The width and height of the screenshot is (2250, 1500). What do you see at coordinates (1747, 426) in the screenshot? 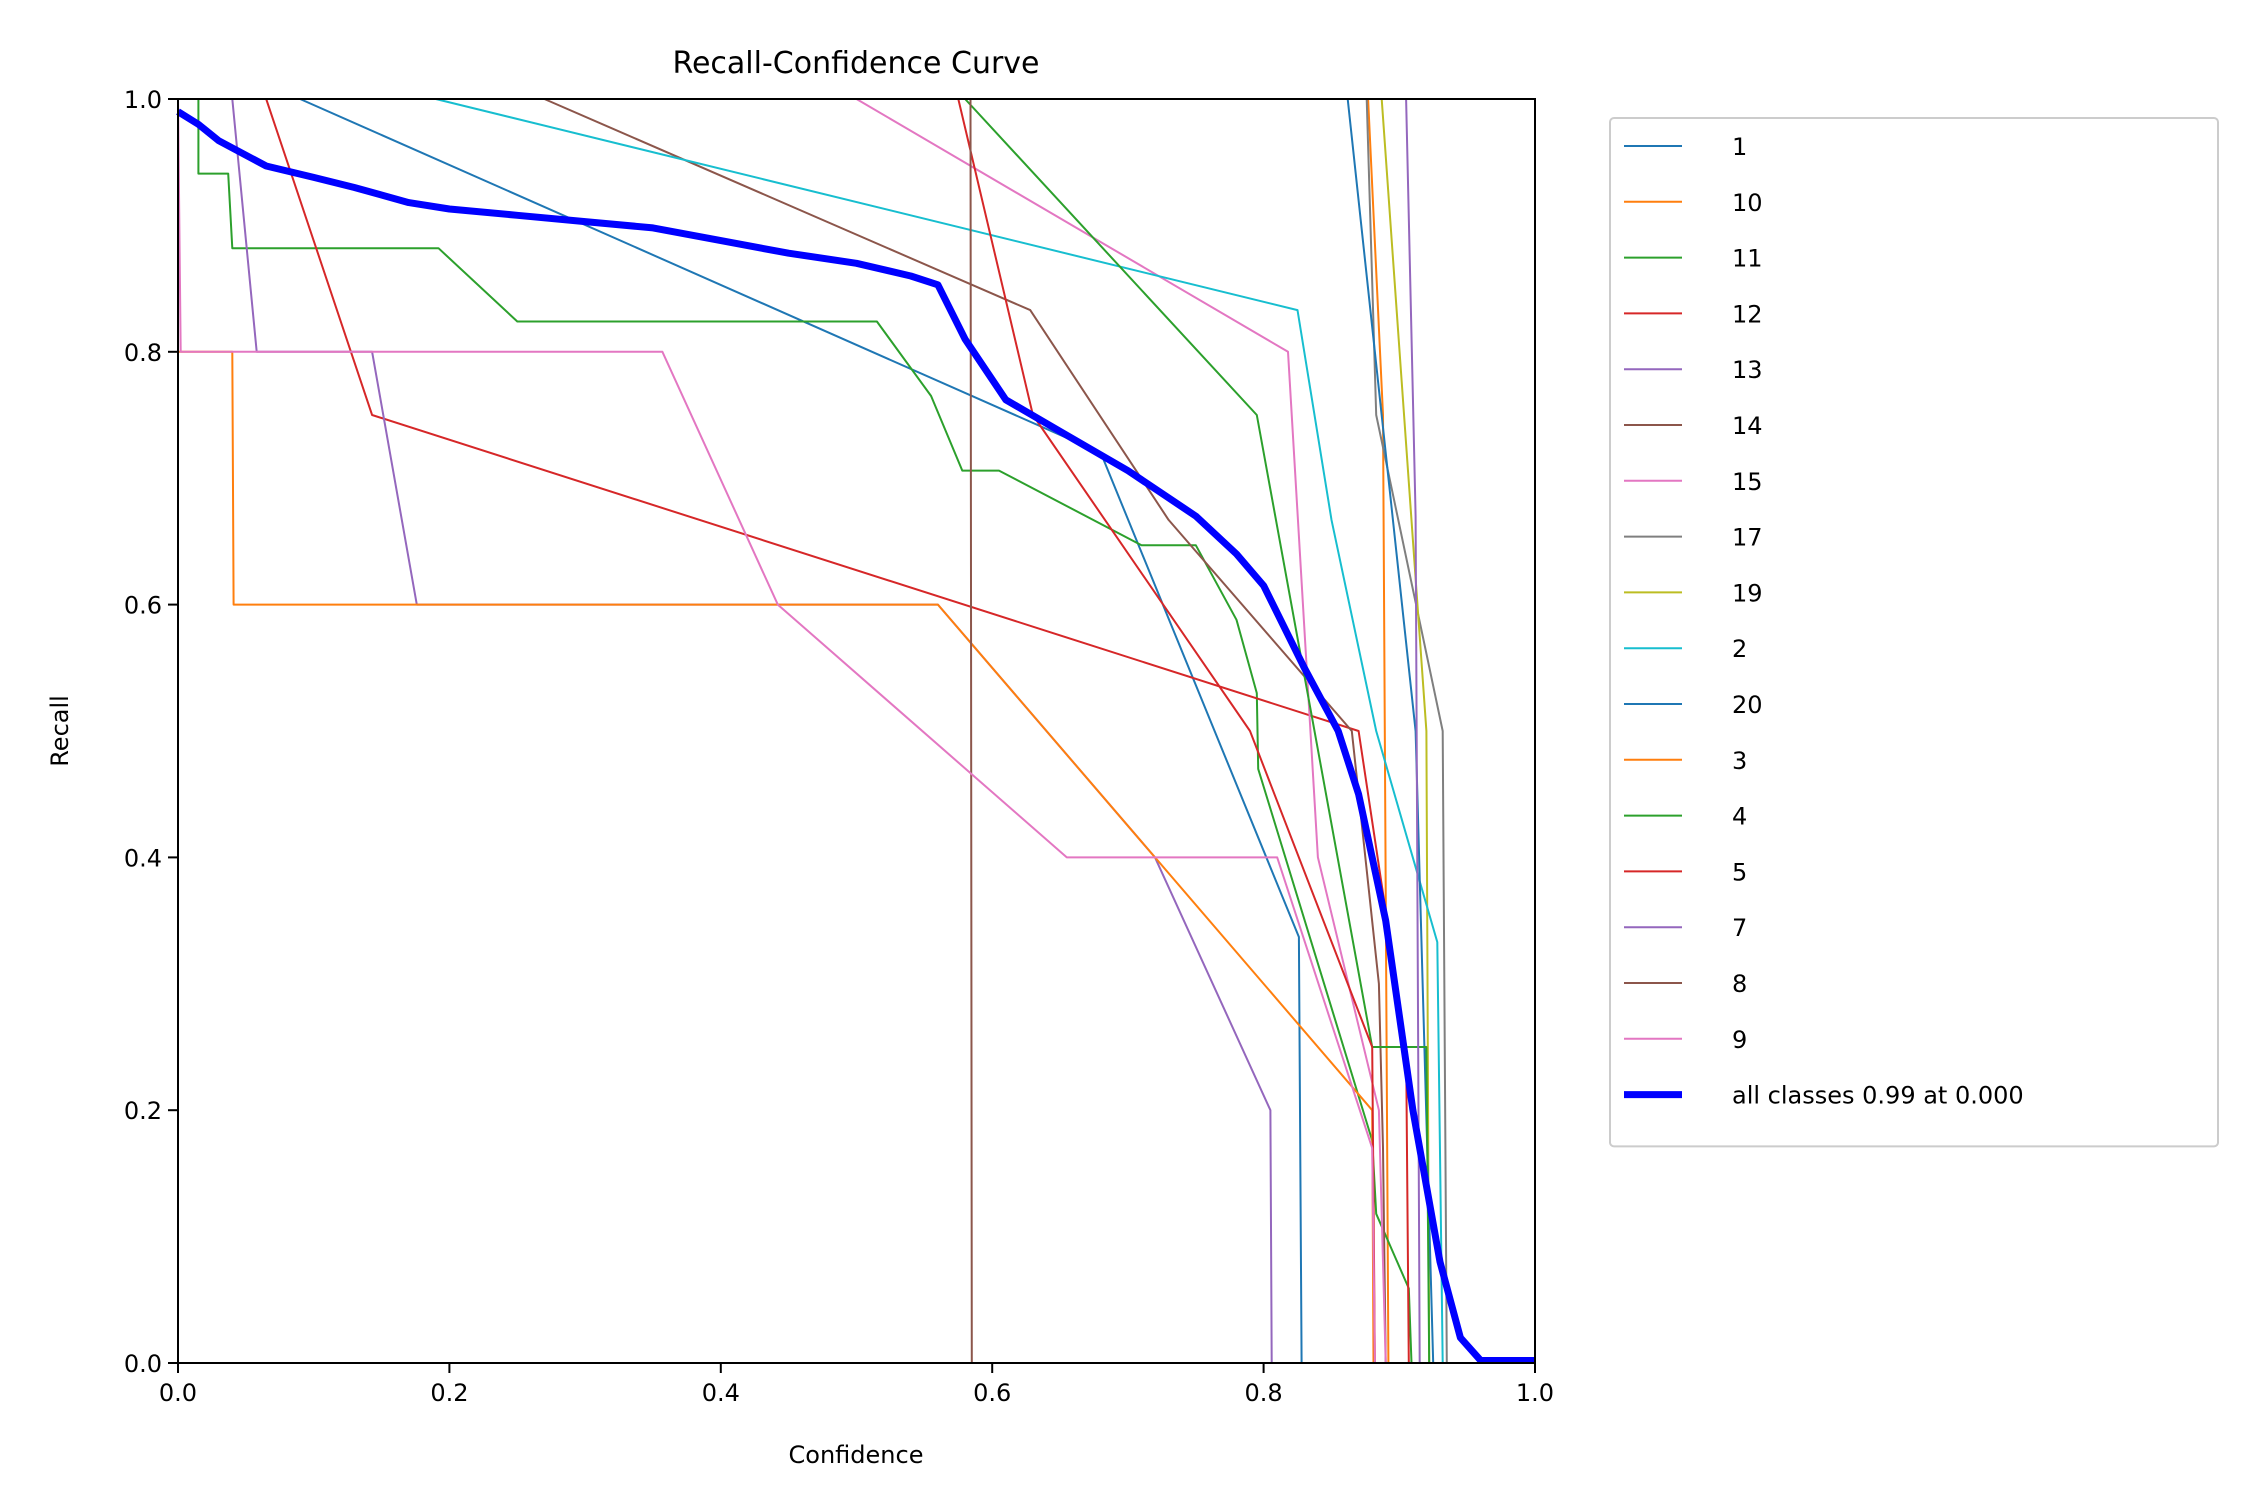
I see `legend-label: 14` at bounding box center [1747, 426].